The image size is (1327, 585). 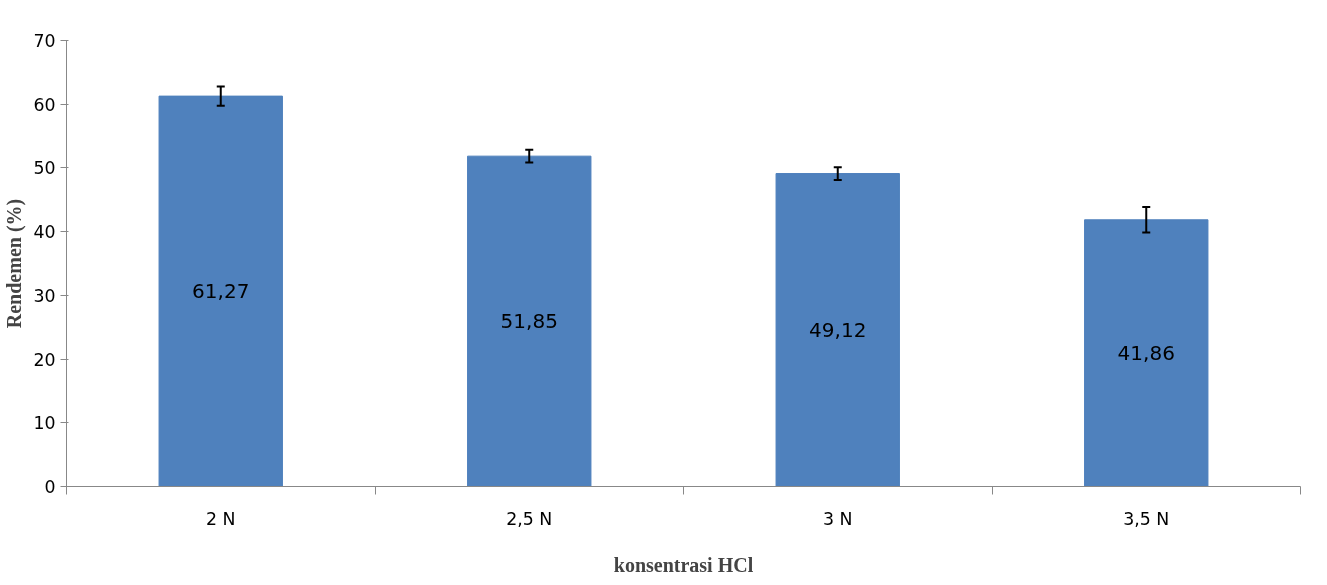 What do you see at coordinates (44, 295) in the screenshot?
I see `y-tick-label: 30` at bounding box center [44, 295].